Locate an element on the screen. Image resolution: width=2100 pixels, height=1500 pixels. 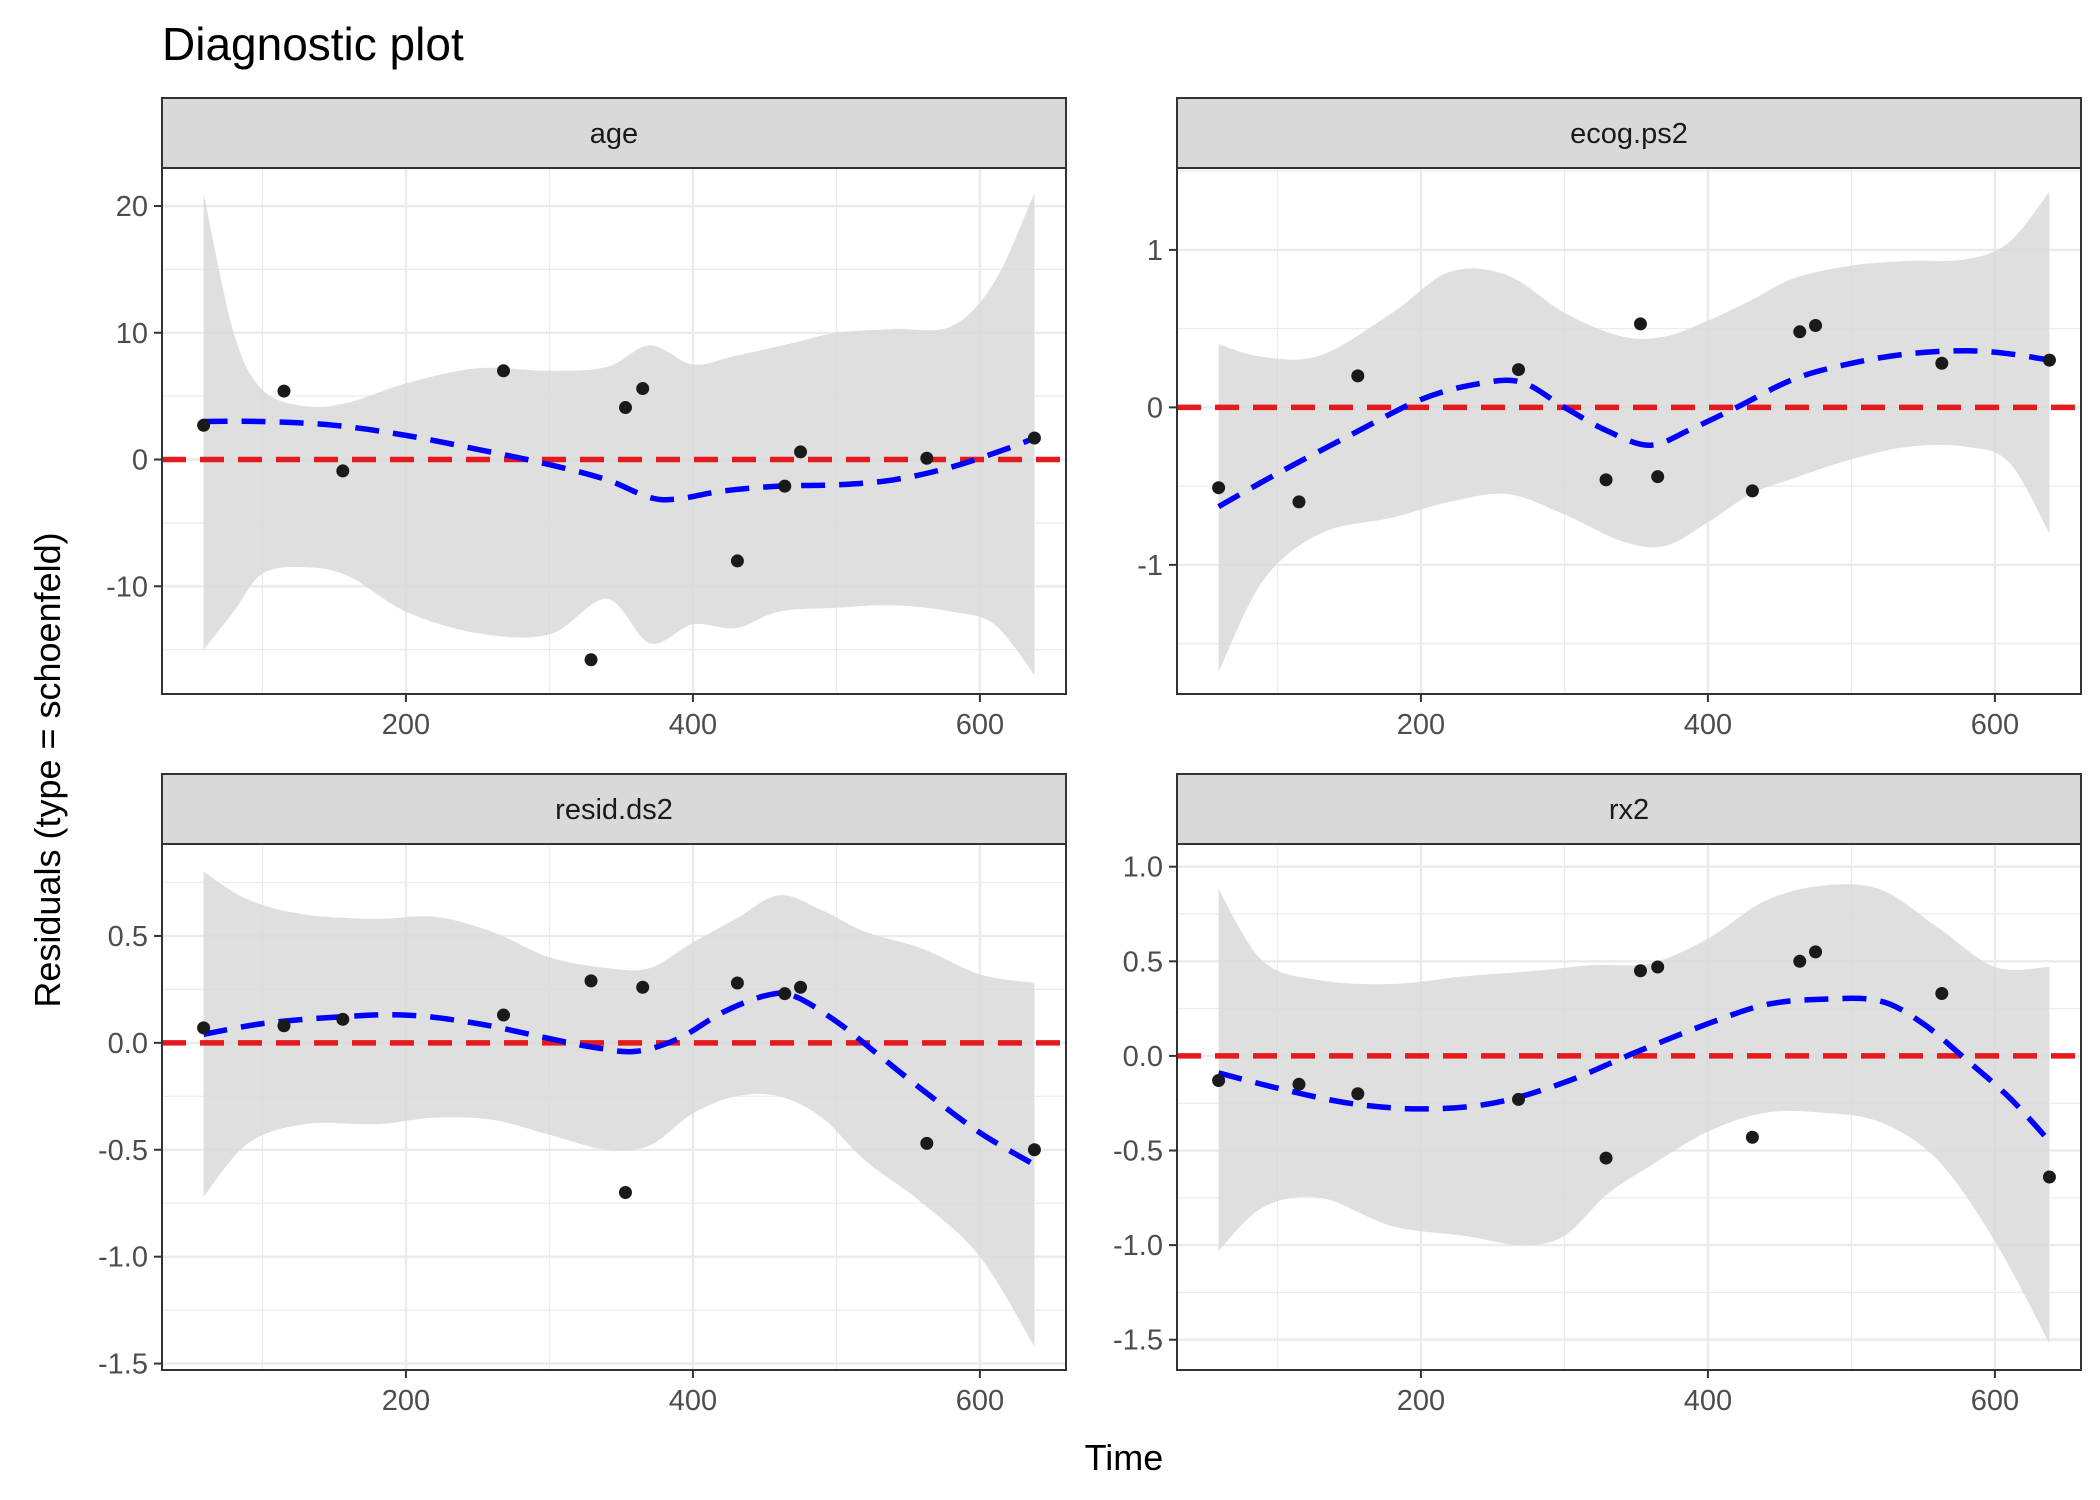
facet-strip-label: age is located at coordinates (614, 134).